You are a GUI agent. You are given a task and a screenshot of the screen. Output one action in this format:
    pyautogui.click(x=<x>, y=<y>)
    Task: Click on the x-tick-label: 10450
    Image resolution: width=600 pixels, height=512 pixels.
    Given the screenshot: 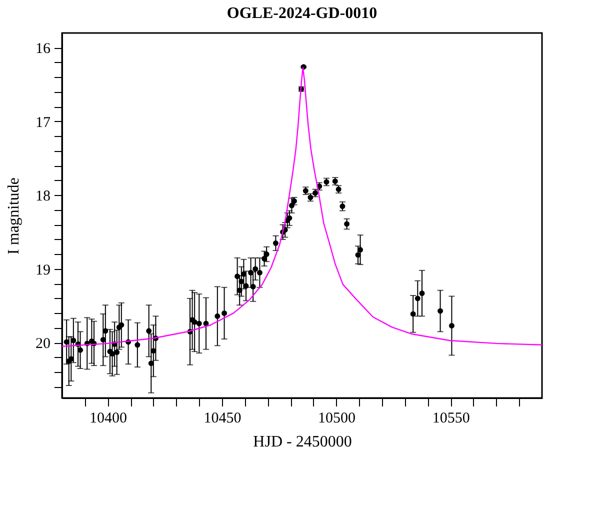 What is the action you would take?
    pyautogui.click(x=223, y=418)
    